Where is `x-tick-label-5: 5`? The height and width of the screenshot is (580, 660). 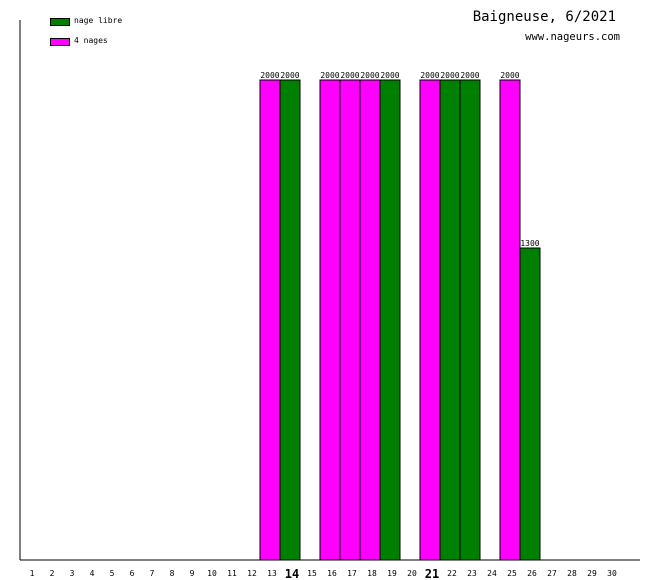 x-tick-label-5: 5 is located at coordinates (112, 573).